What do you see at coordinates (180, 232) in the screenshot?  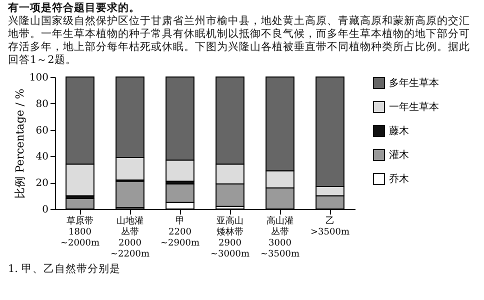 I see `x-tick-label: 甲 2200 ~2900m` at bounding box center [180, 232].